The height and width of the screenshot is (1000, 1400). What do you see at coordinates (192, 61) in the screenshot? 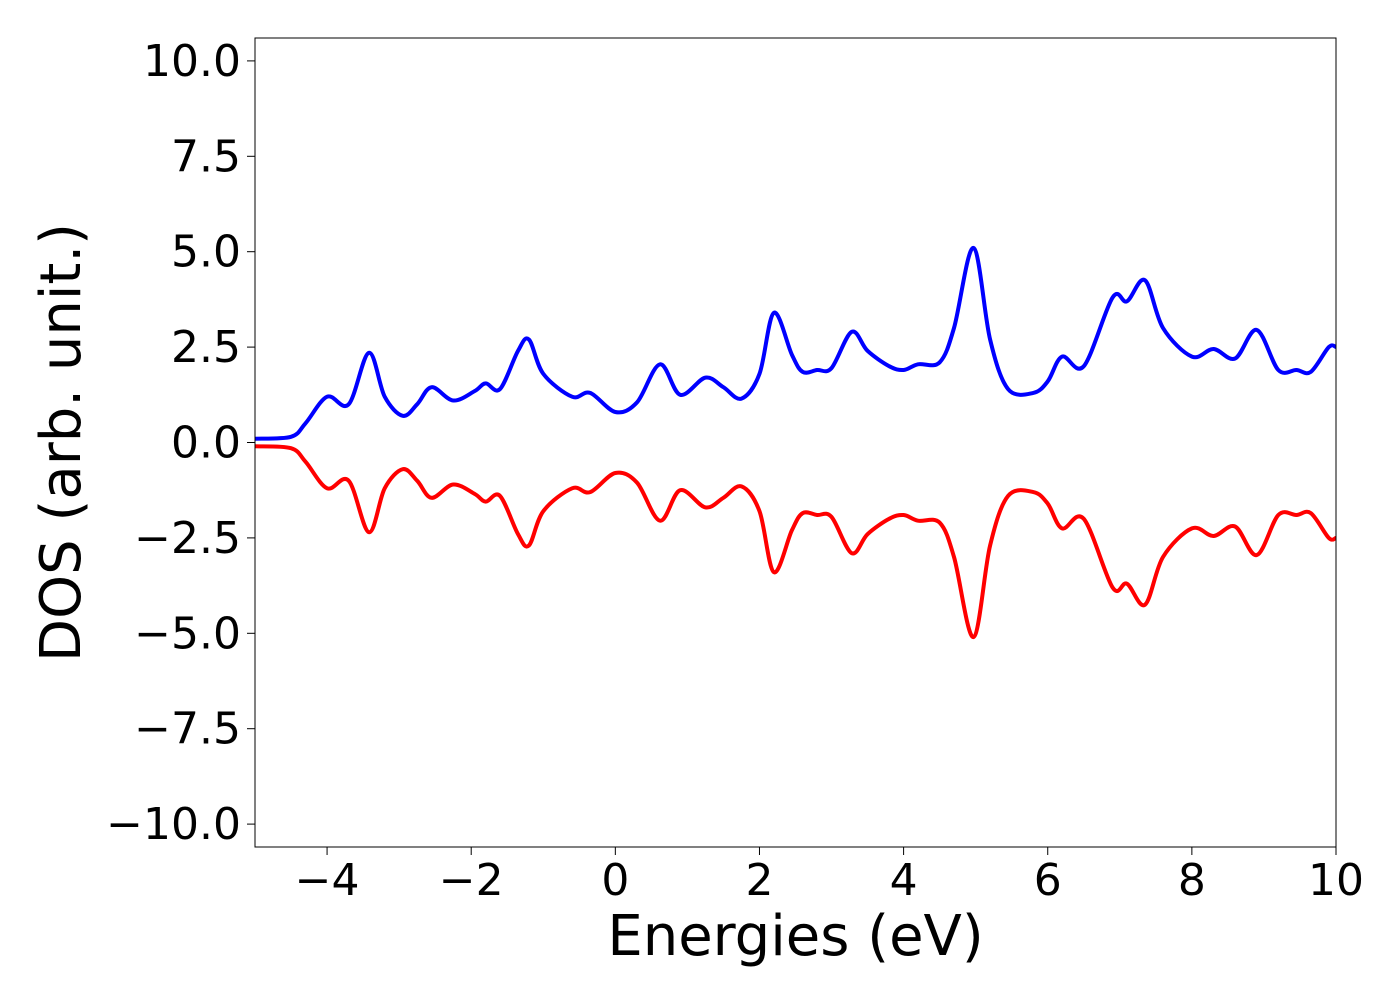
I see `y-tick-label: 10.0` at bounding box center [192, 61].